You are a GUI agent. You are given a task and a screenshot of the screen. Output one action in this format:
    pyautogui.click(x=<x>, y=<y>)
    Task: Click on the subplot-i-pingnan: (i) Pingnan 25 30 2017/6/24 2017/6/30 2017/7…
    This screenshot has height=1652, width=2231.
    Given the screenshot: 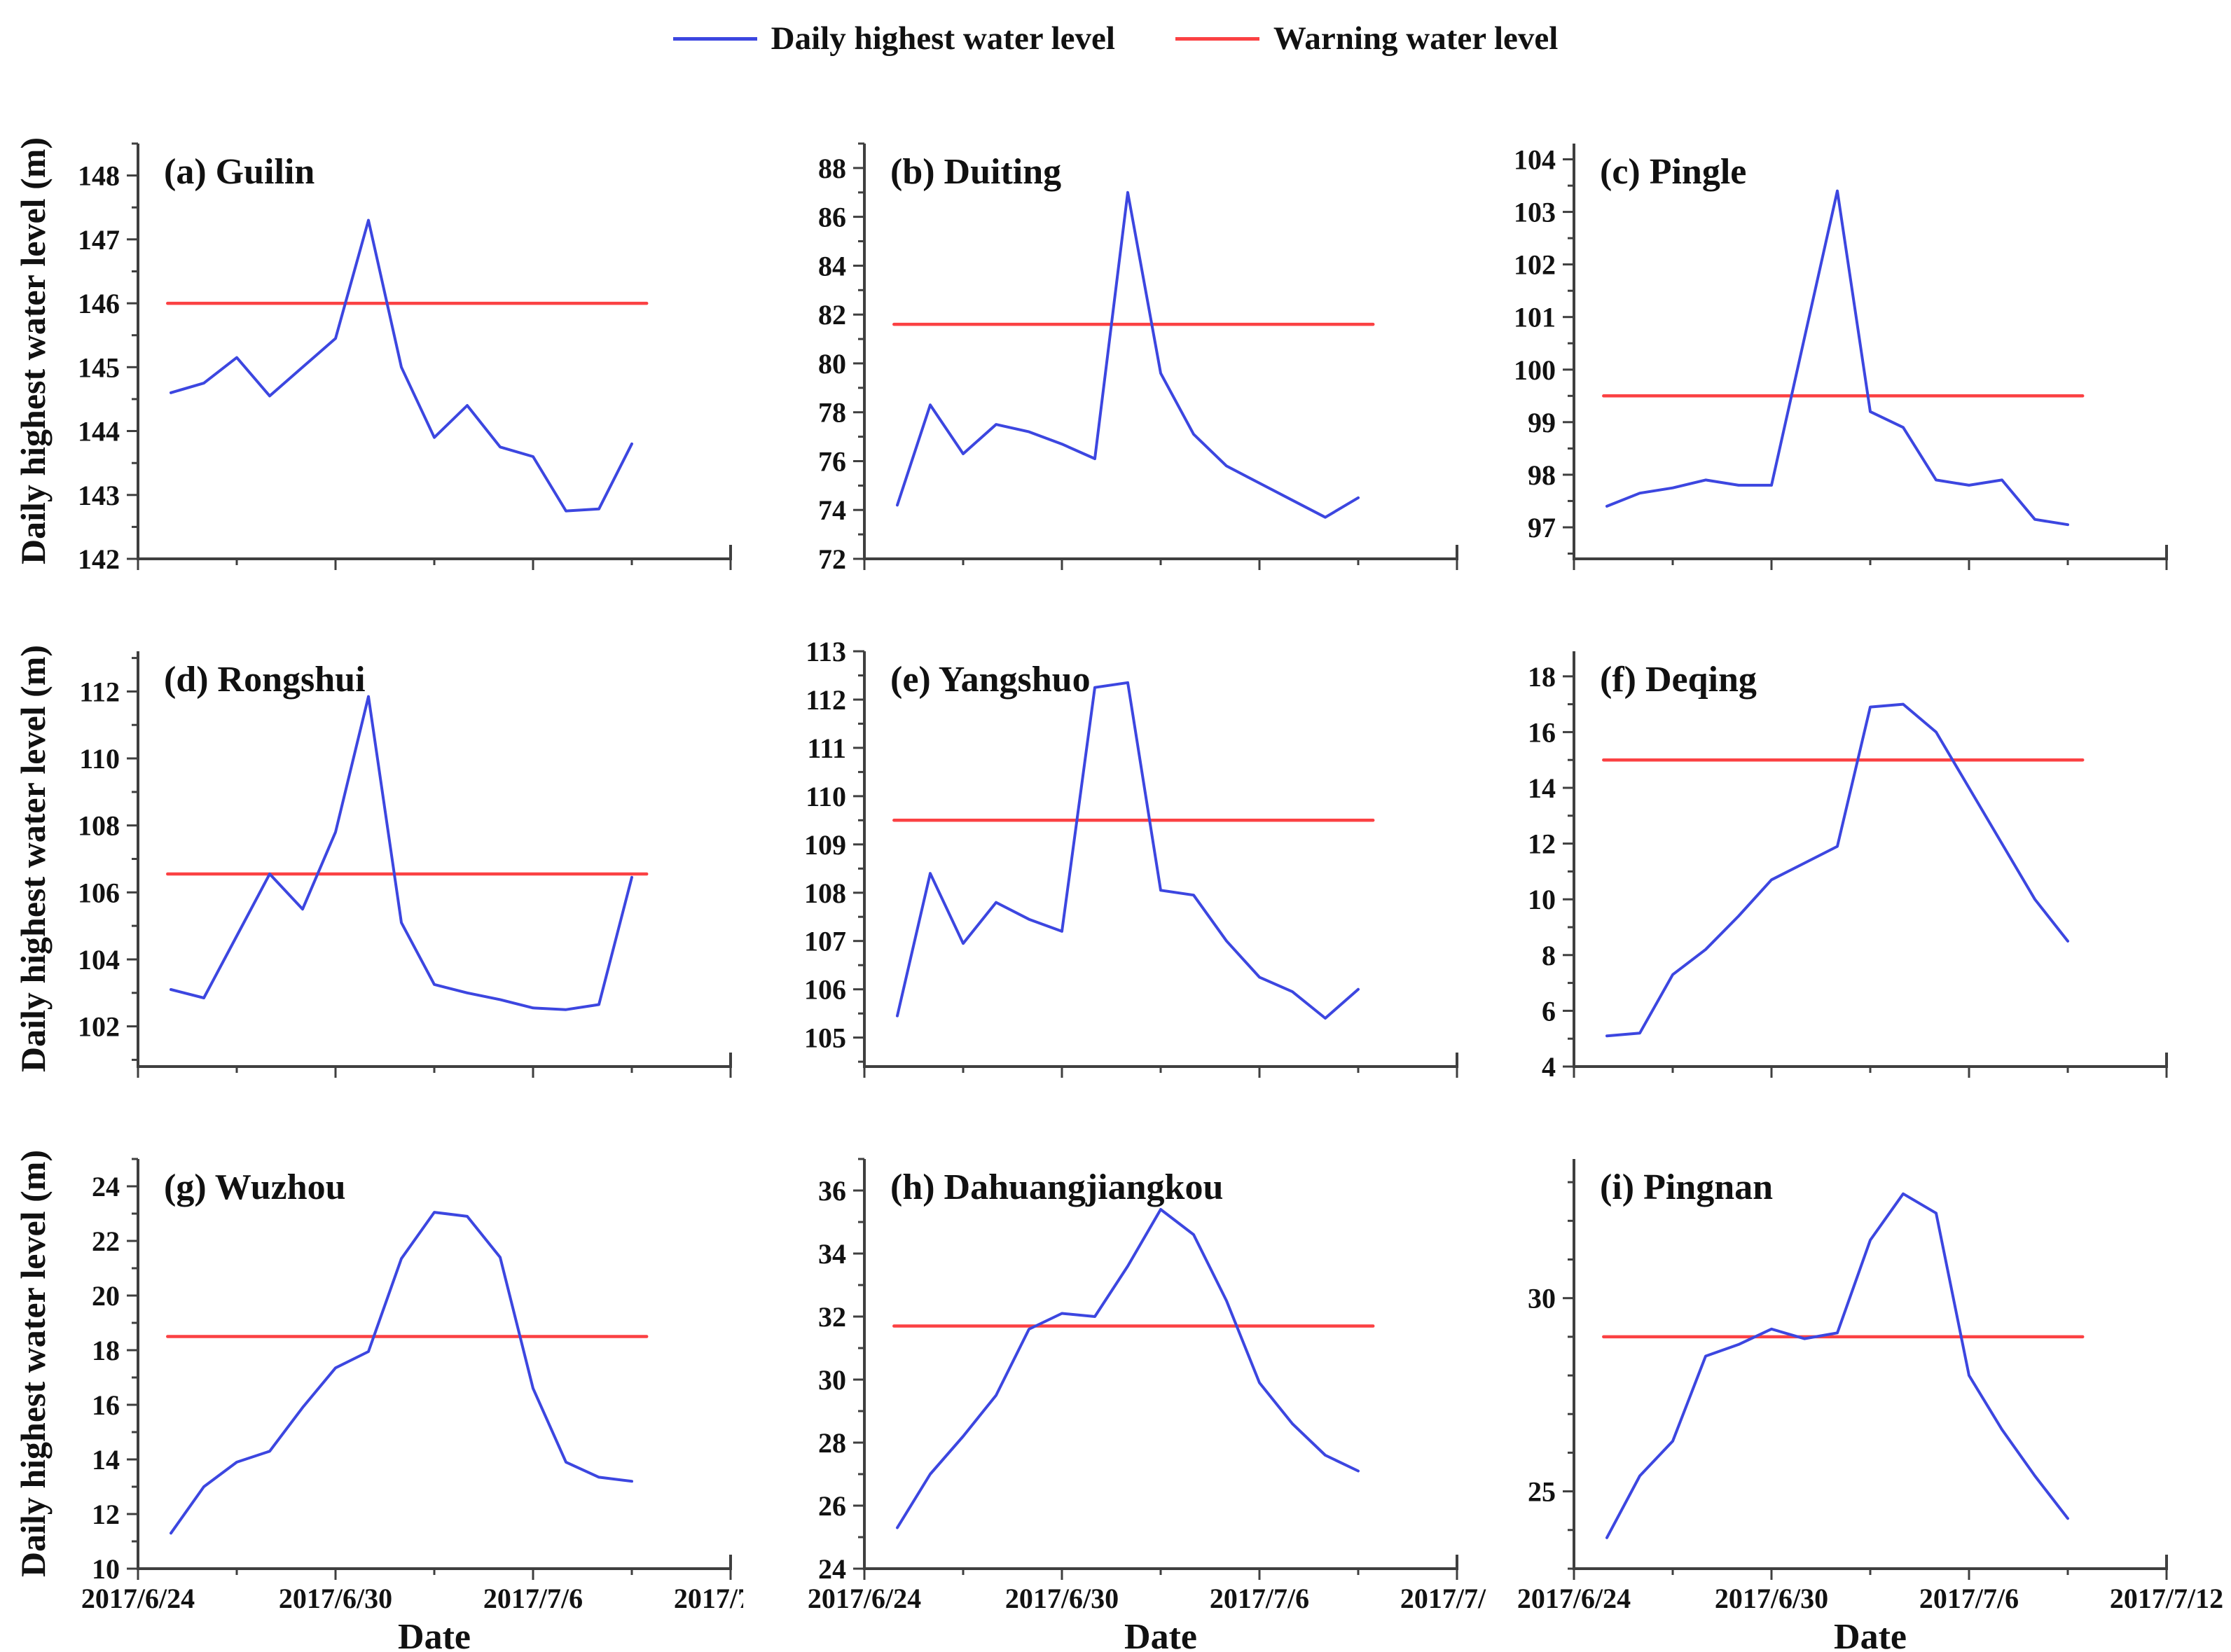 What is the action you would take?
    pyautogui.click(x=1858, y=1379)
    